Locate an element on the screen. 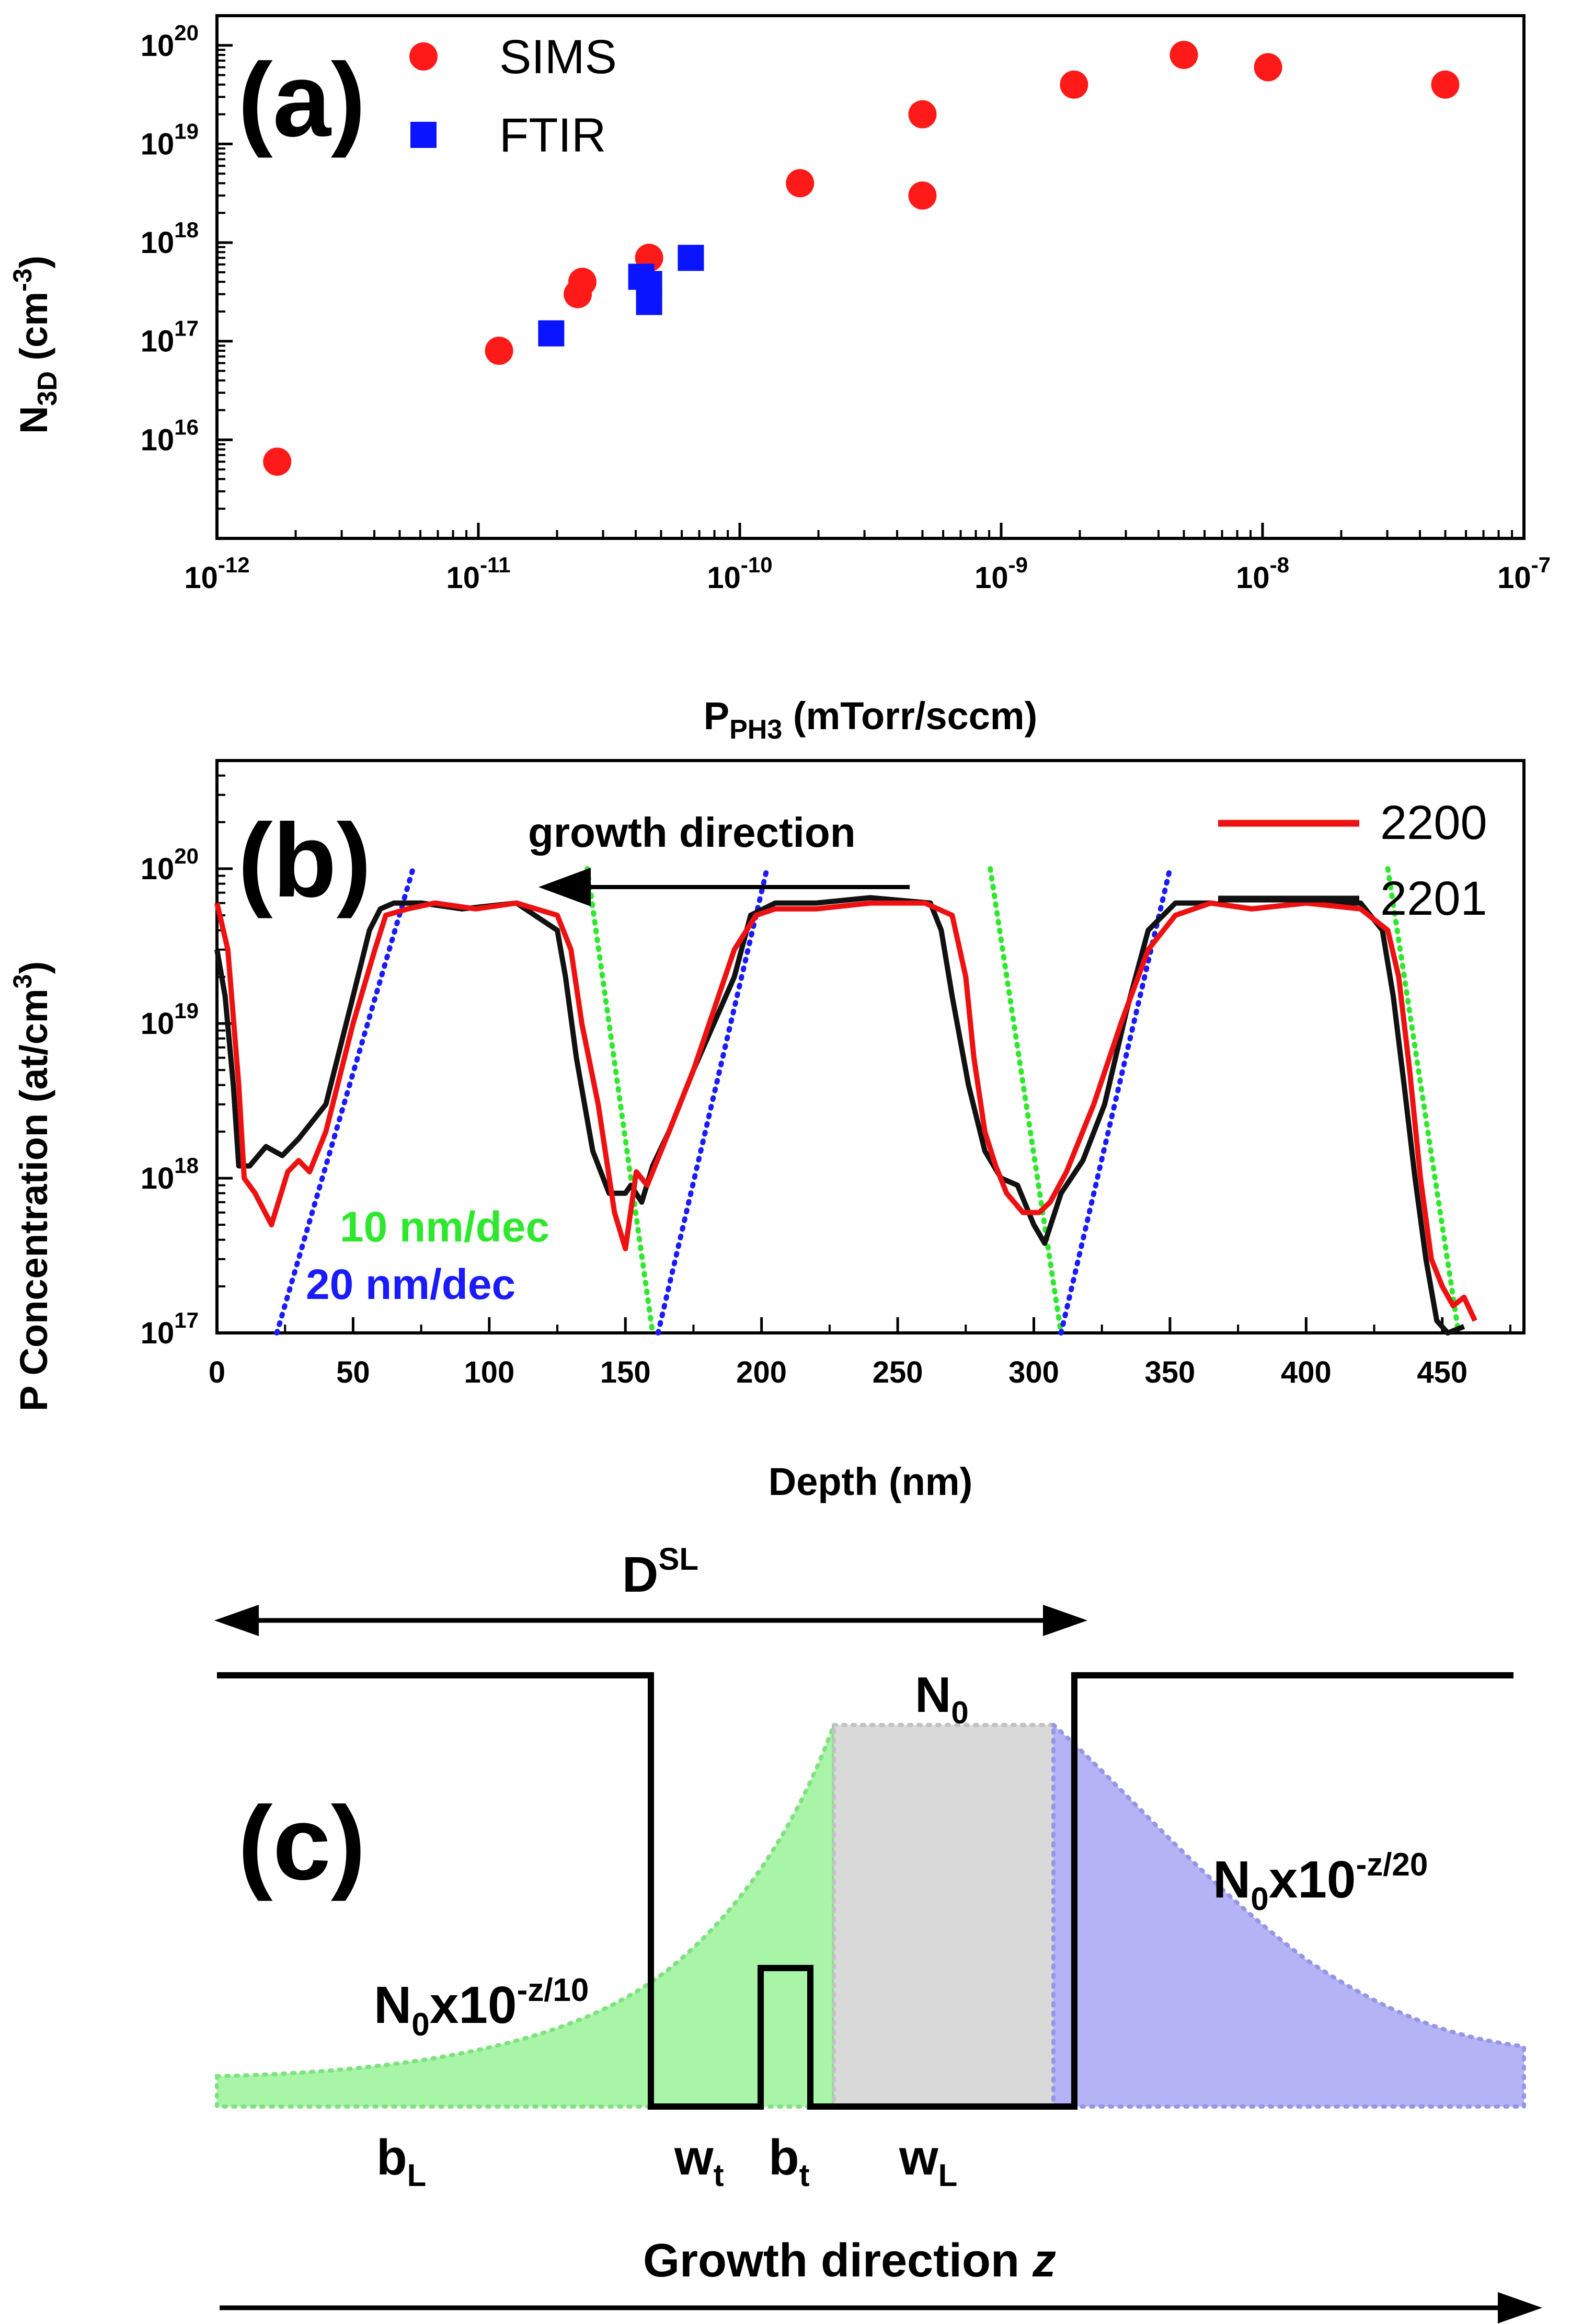 The image size is (1571, 2324). blue-decay-region is located at coordinates (1288, 1915).